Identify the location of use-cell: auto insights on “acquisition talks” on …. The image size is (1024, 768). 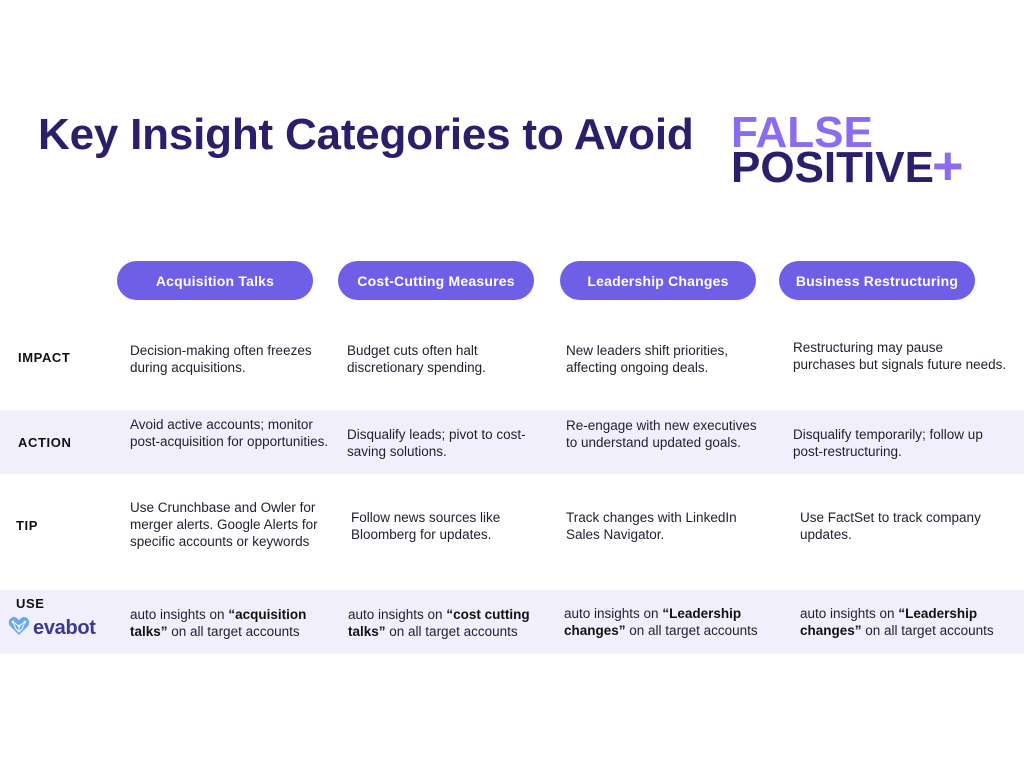
(230, 623).